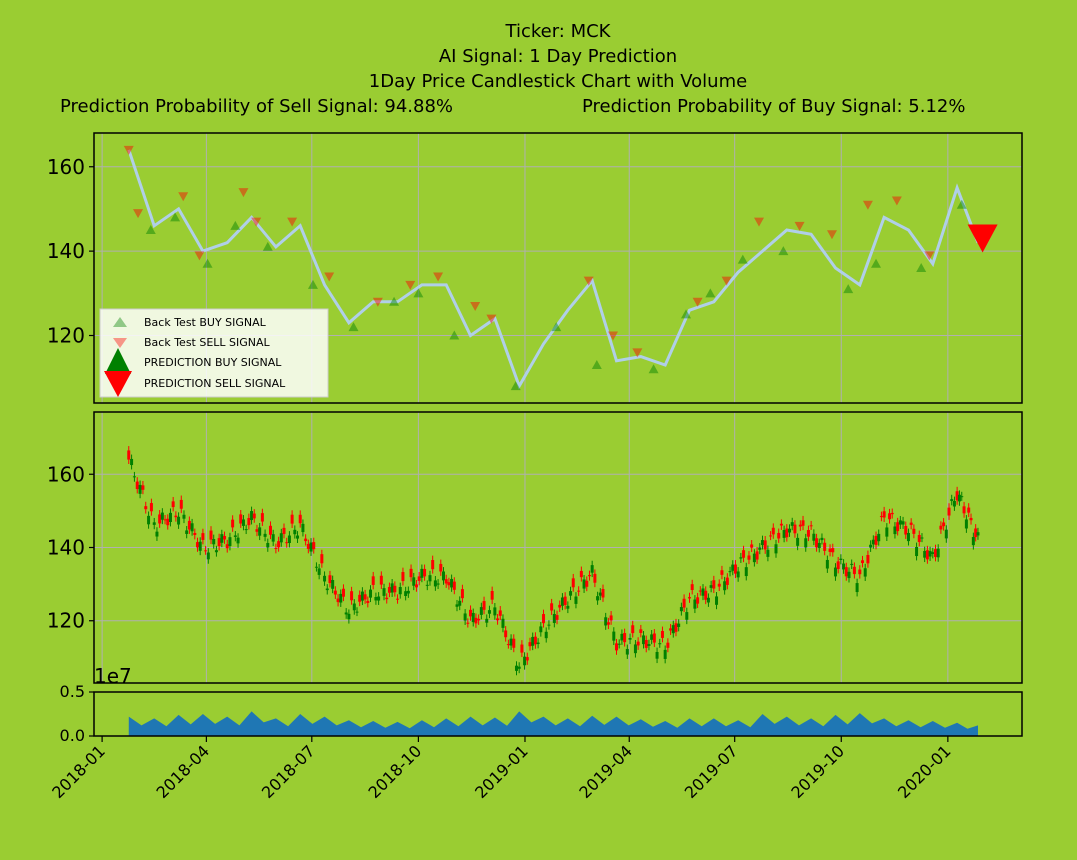  What do you see at coordinates (288, 771) in the screenshot?
I see `x-tick-label-2: 2018-07` at bounding box center [288, 771].